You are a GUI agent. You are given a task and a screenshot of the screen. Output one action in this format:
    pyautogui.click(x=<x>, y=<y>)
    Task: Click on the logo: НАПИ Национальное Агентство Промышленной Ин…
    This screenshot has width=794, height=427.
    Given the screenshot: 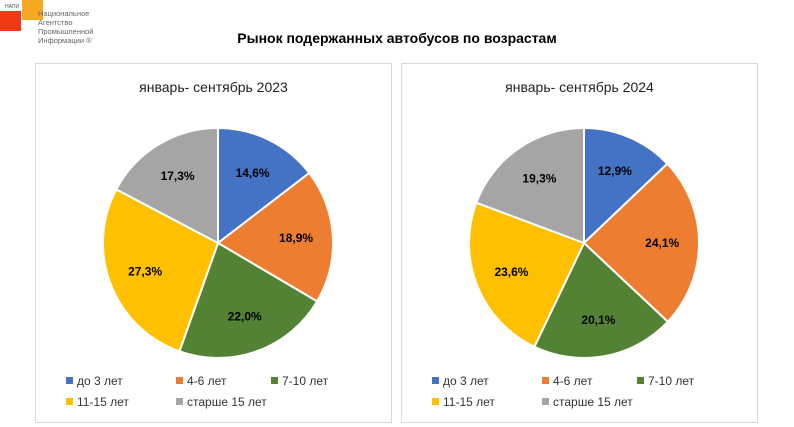 What is the action you would take?
    pyautogui.click(x=50, y=27)
    